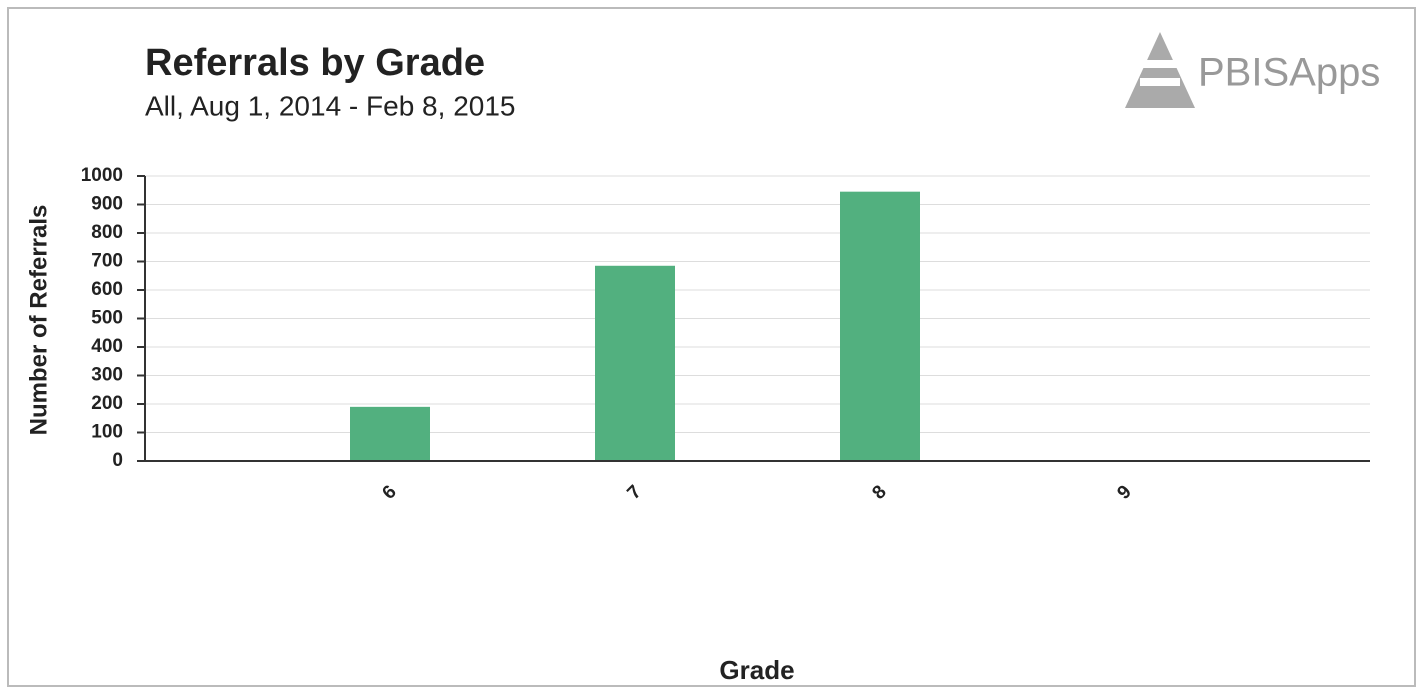 The height and width of the screenshot is (692, 1423). I want to click on y-tick-label: 900, so click(107, 204).